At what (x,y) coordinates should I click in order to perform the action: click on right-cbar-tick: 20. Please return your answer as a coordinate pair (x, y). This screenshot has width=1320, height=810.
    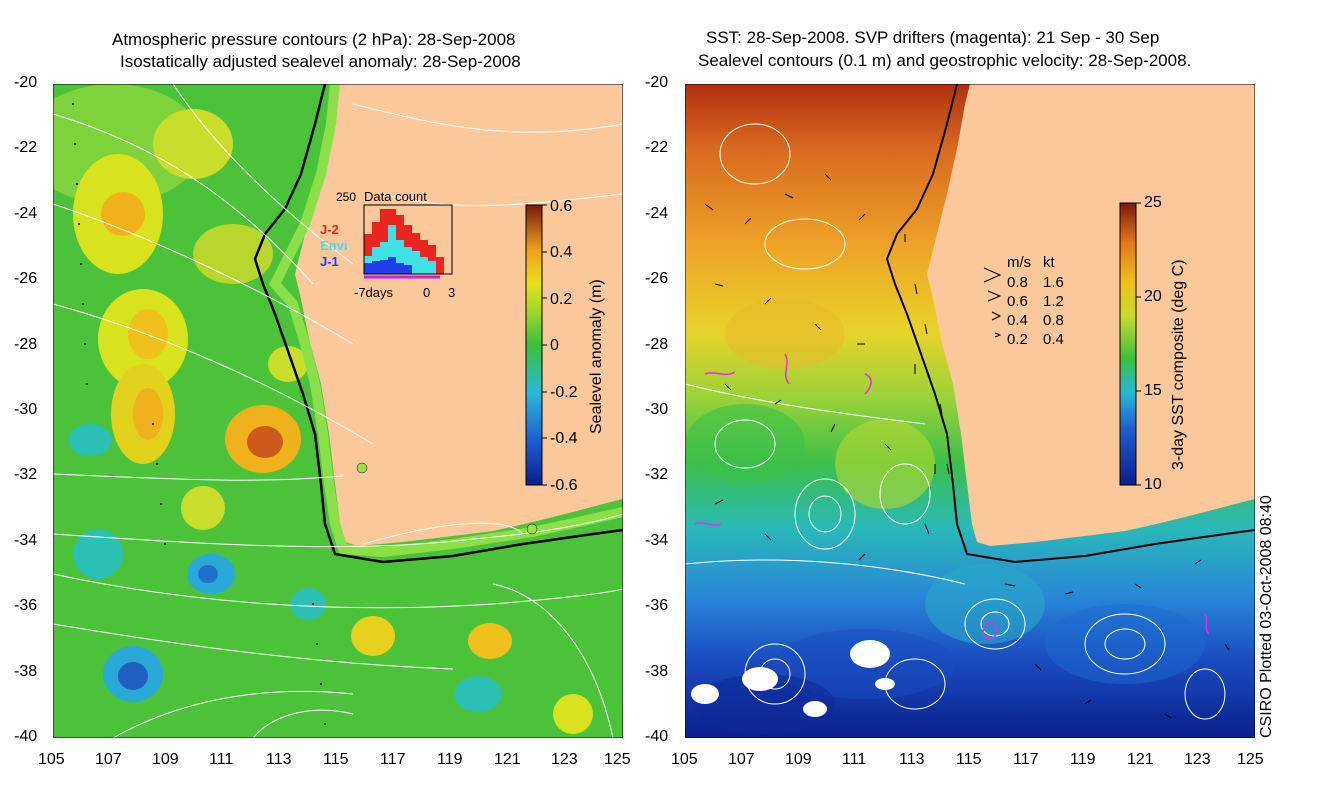
    Looking at the image, I should click on (1153, 296).